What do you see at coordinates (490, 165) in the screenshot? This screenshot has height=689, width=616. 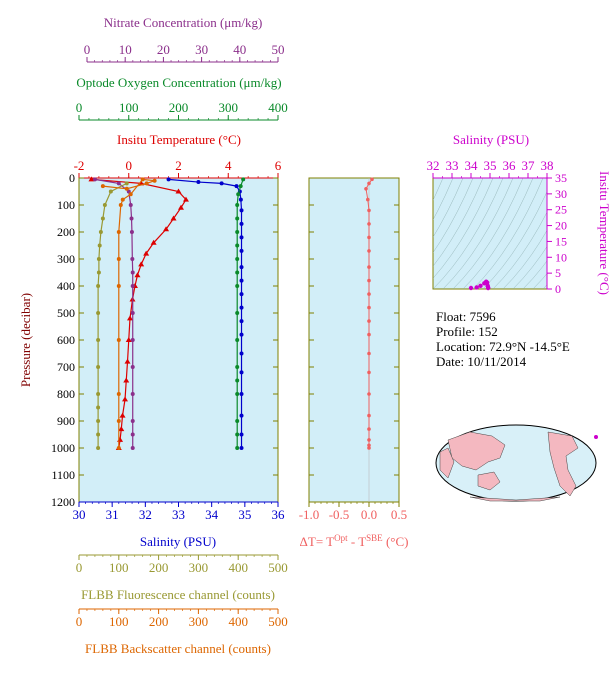 I see `ts-axis-tick-label: 35` at bounding box center [490, 165].